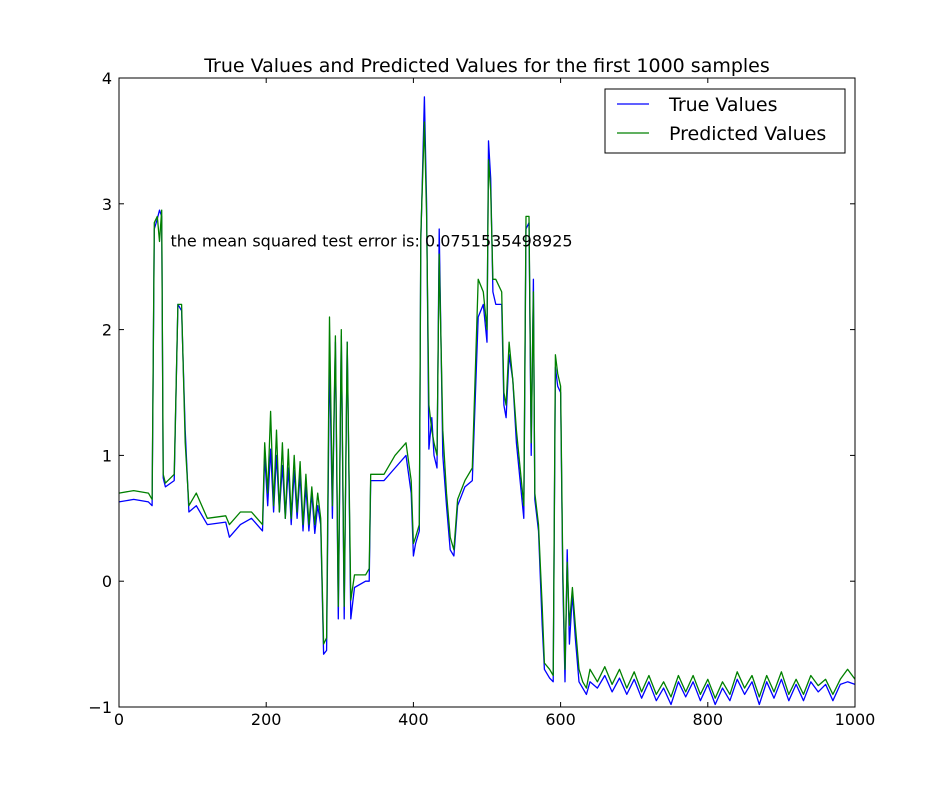  Describe the element at coordinates (855, 719) in the screenshot. I see `x-tick-label: 1000` at that location.